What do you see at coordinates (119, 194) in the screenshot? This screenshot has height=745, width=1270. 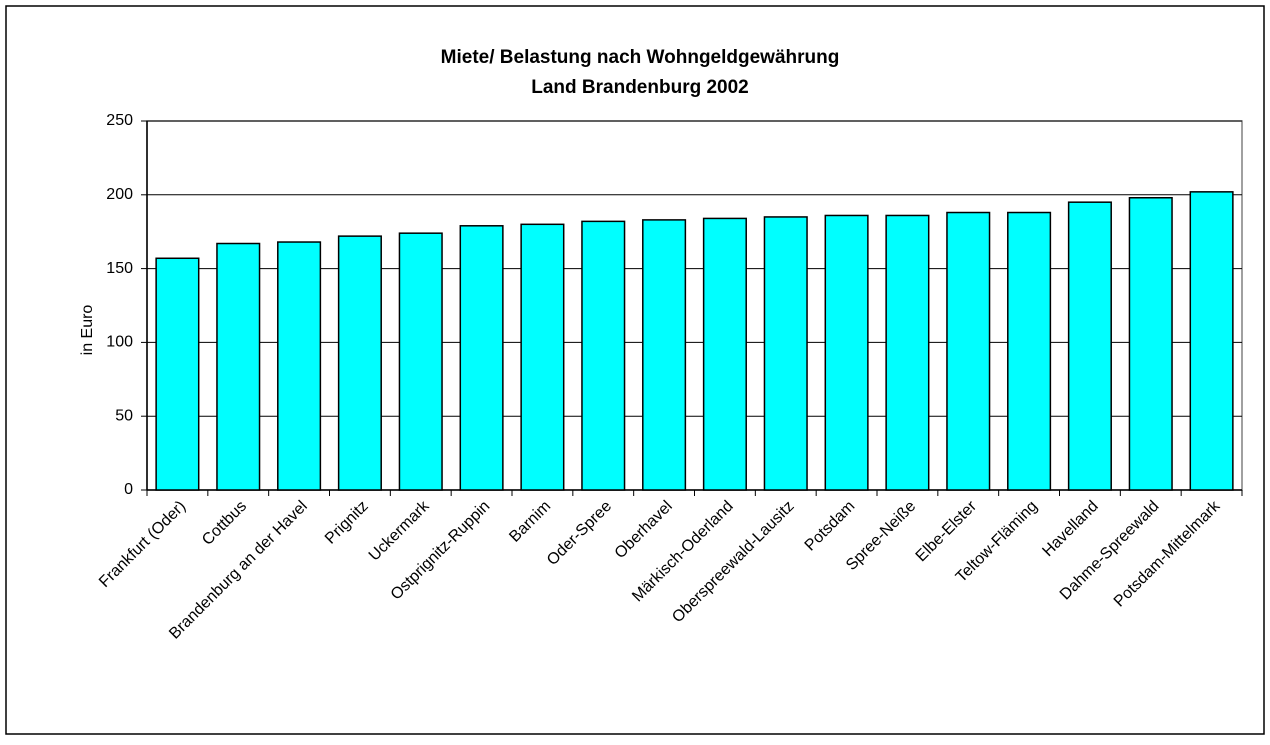 I see `y-tick-label: 200` at bounding box center [119, 194].